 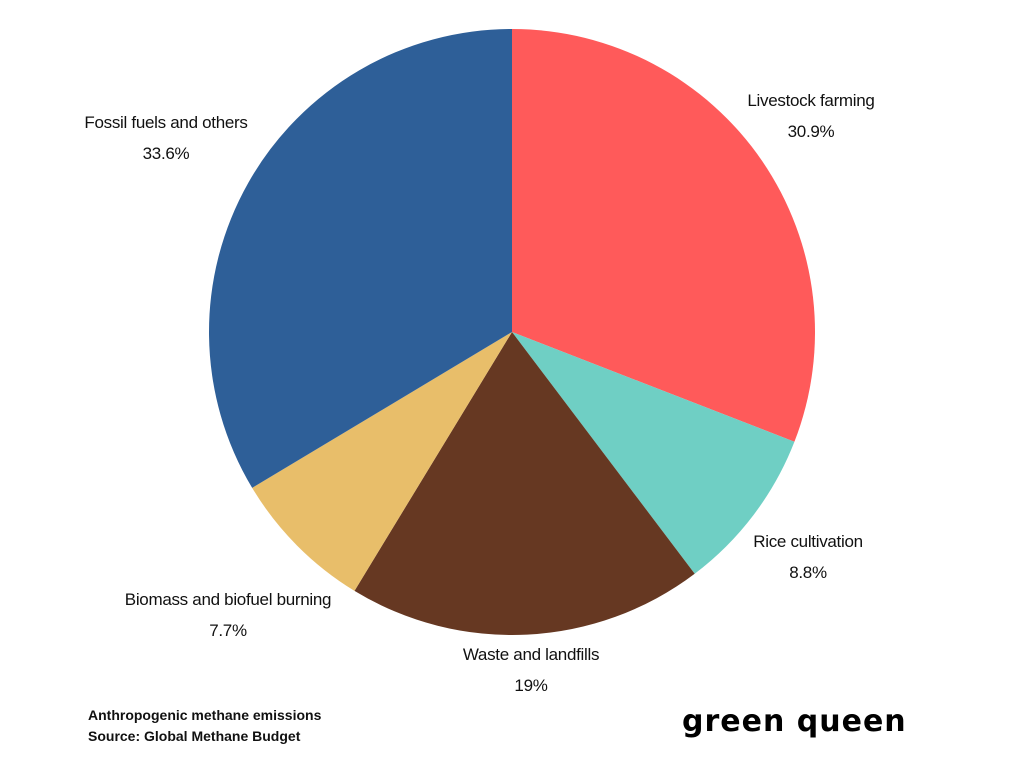 I want to click on slice-value: 8.8%, so click(x=808, y=572).